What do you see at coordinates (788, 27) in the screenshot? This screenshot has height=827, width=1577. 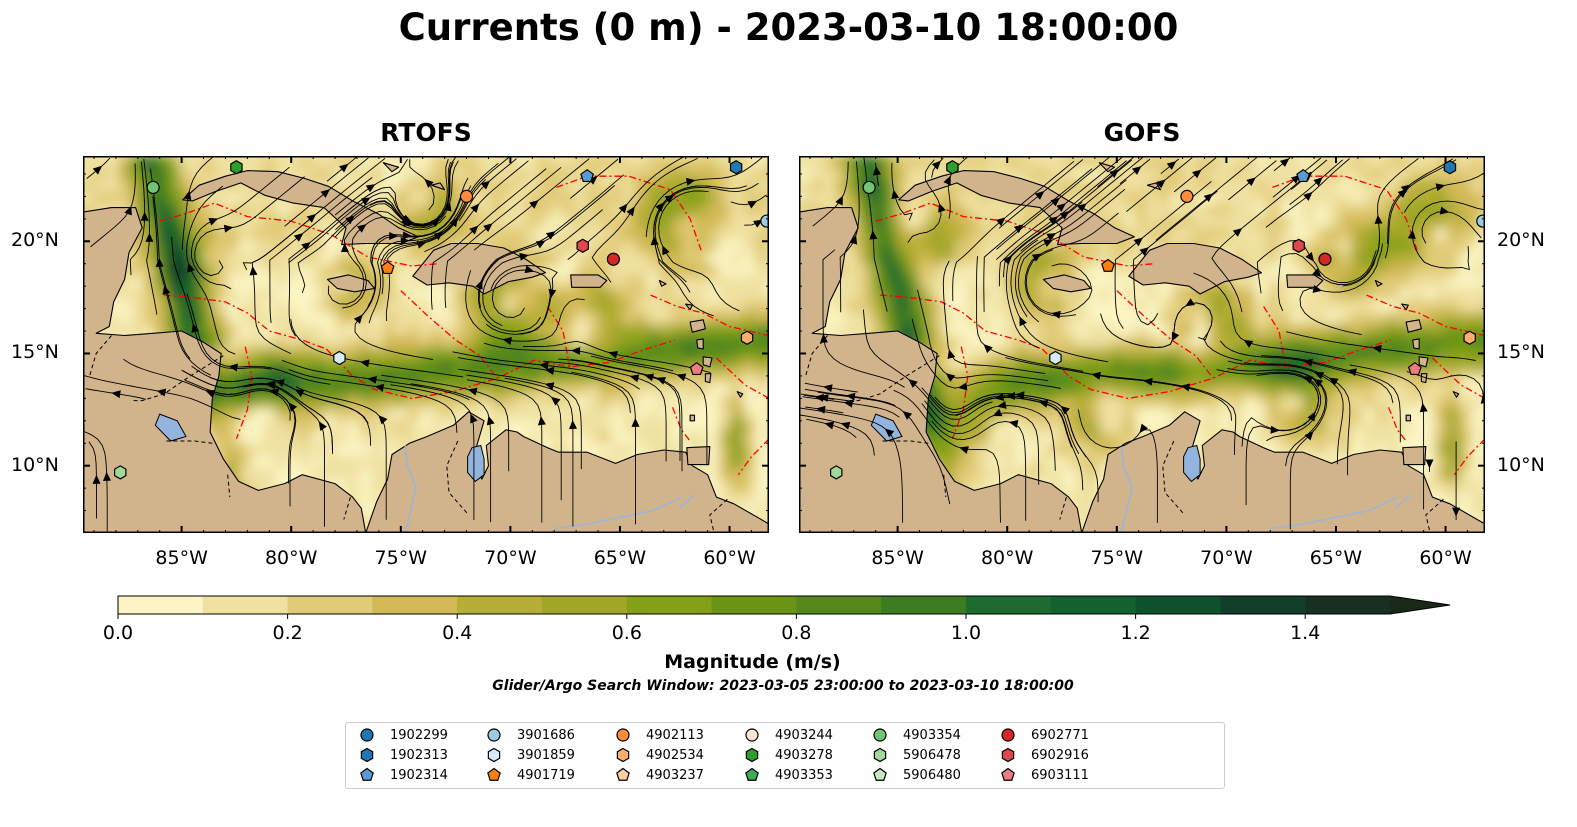 I see `figure-title: Currents (0 m) - 2023-03-10 18:00:00` at bounding box center [788, 27].